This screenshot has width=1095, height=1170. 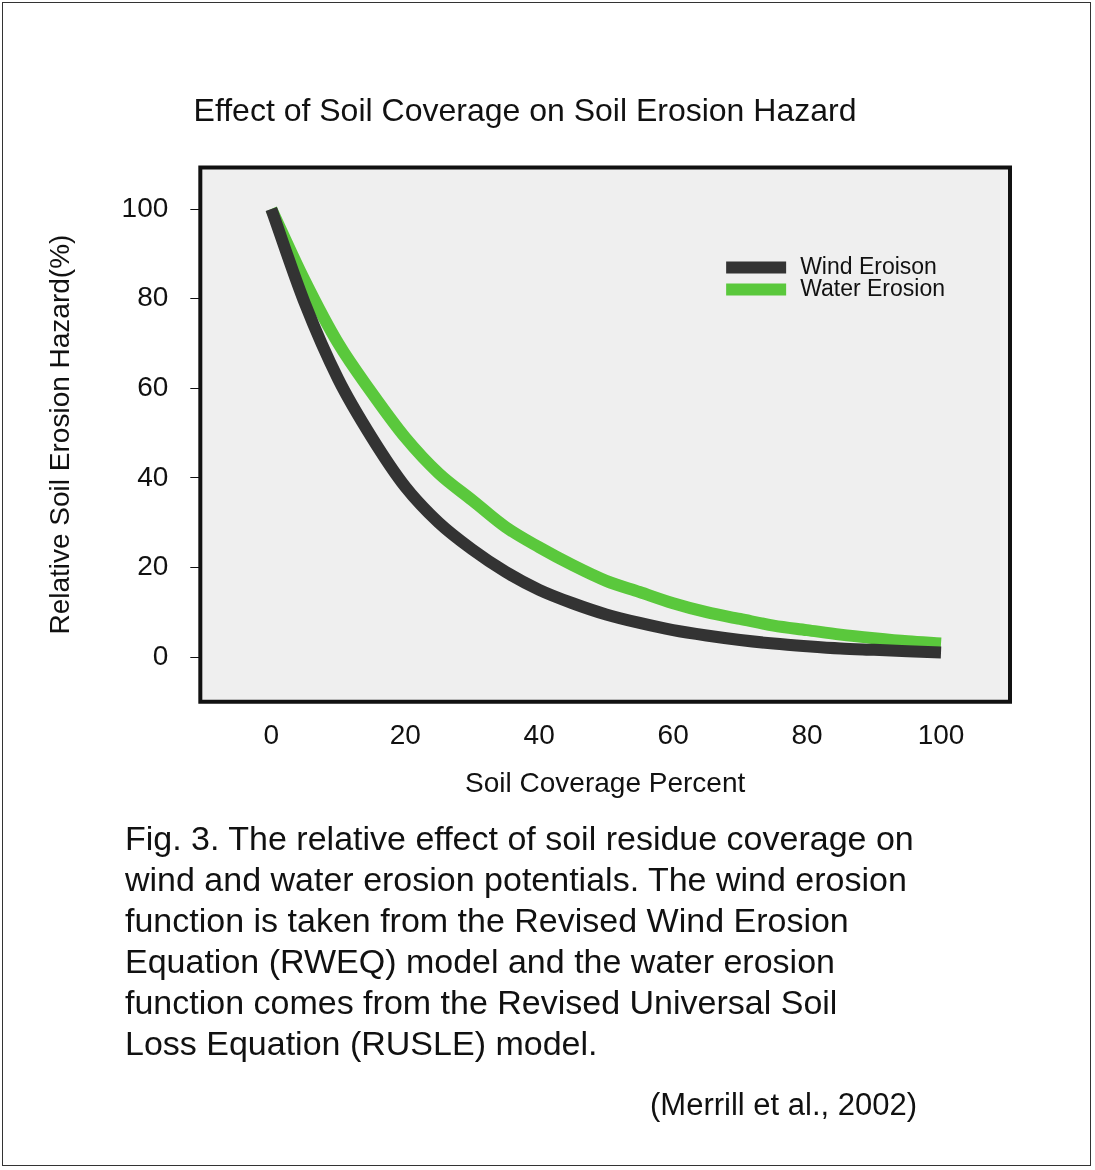 What do you see at coordinates (807, 735) in the screenshot?
I see `x-tick-label: 80` at bounding box center [807, 735].